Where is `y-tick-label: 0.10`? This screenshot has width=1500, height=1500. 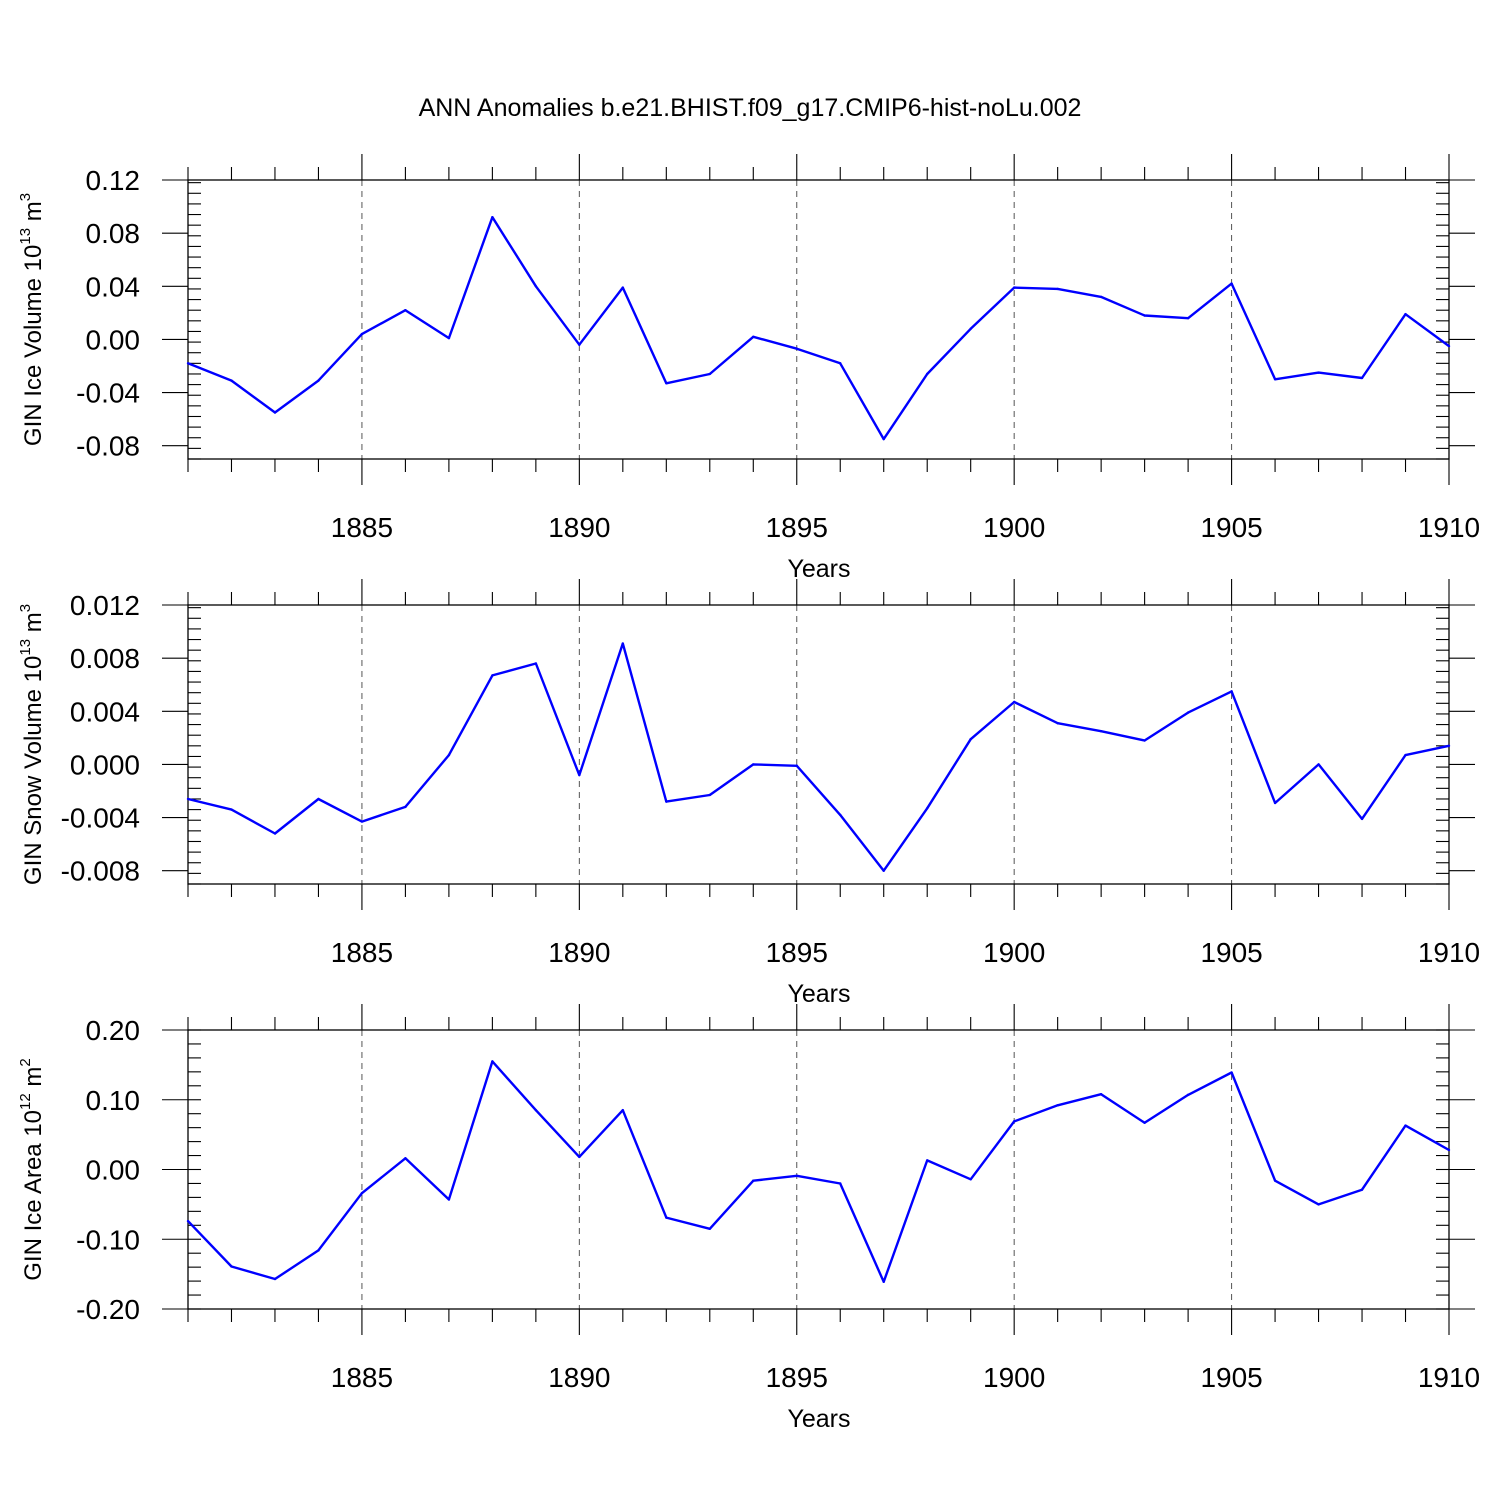
y-tick-label: 0.10 is located at coordinates (113, 1100).